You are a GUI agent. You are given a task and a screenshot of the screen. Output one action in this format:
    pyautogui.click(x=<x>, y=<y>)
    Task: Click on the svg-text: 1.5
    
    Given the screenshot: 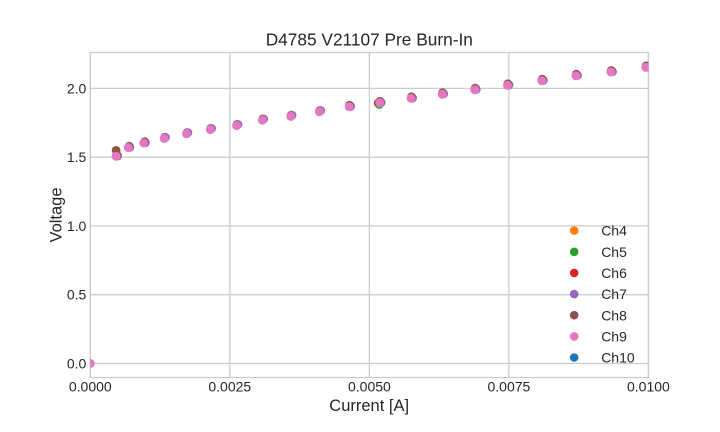 What is the action you would take?
    pyautogui.click(x=77, y=157)
    